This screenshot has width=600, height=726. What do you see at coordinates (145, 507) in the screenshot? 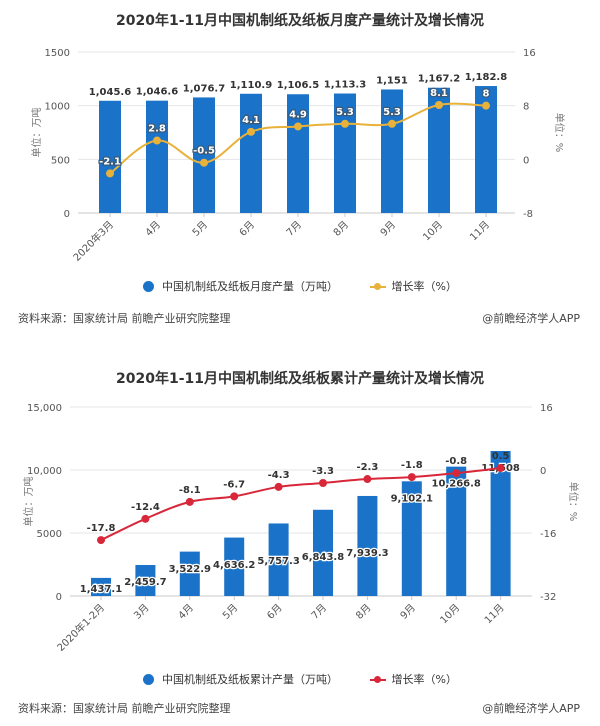
I see `line-value-label: -12.4` at bounding box center [145, 507].